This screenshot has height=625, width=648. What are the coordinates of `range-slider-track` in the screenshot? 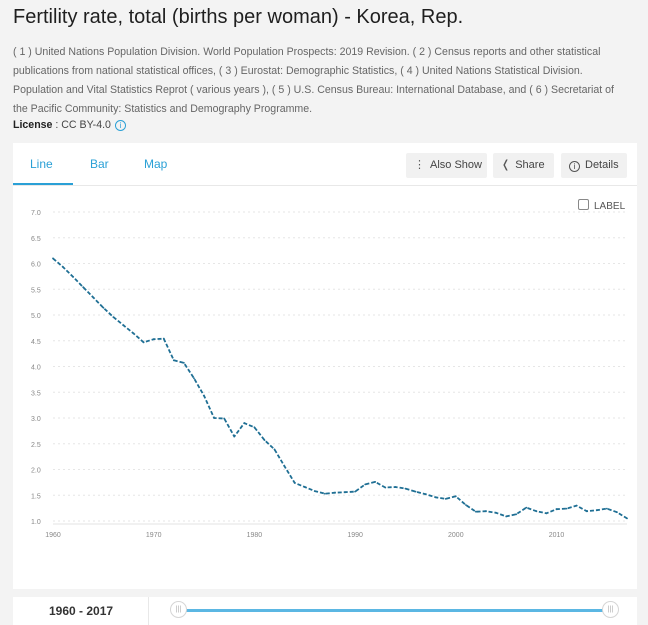 It's located at (394, 610).